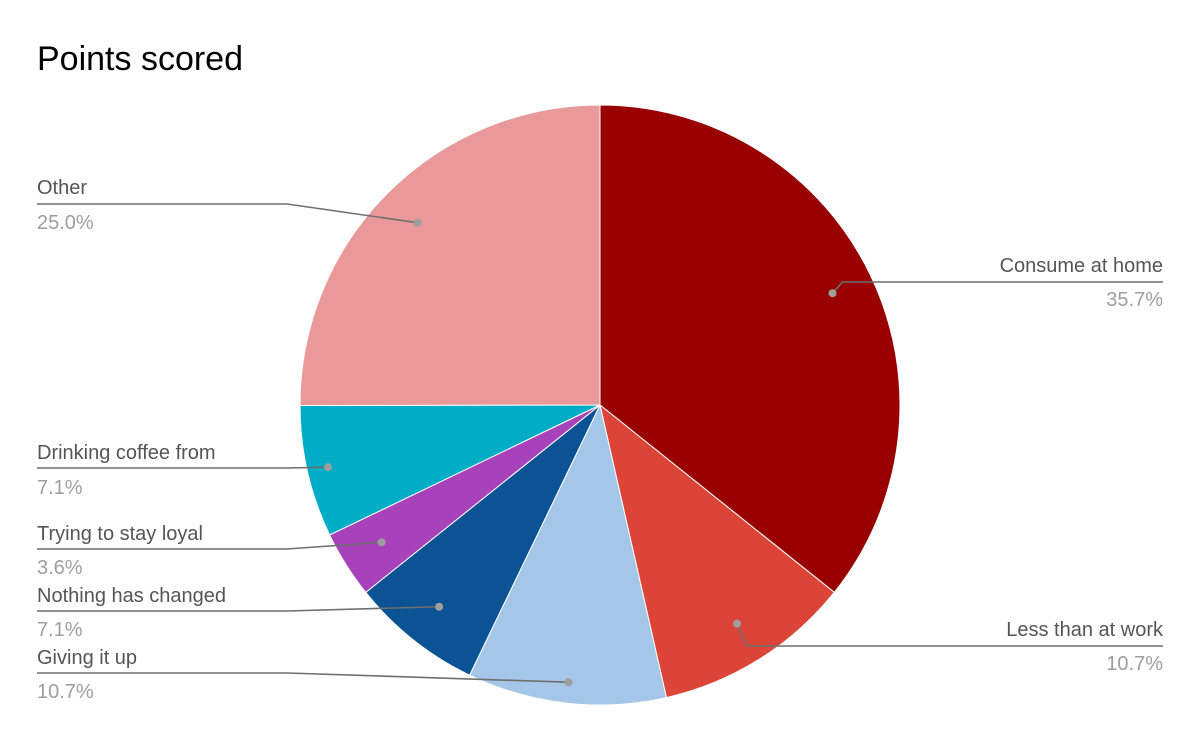 The height and width of the screenshot is (742, 1200). I want to click on slice-label: Other, so click(62, 188).